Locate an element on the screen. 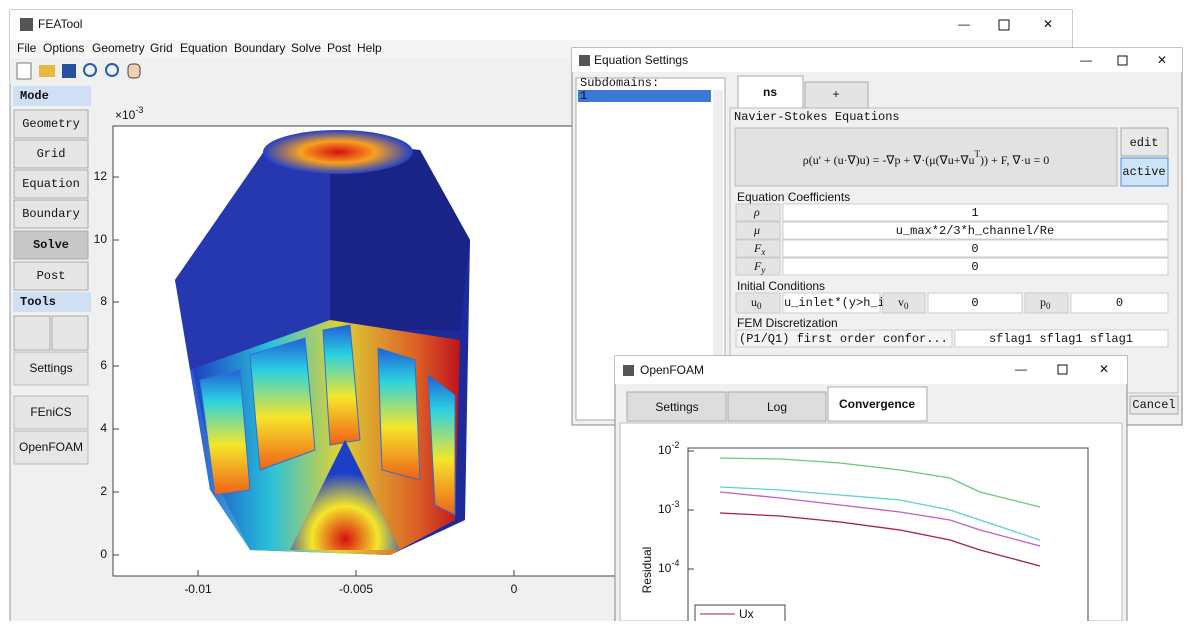 This screenshot has width=1200, height=626. coef-symbol: Fx is located at coordinates (759, 249).